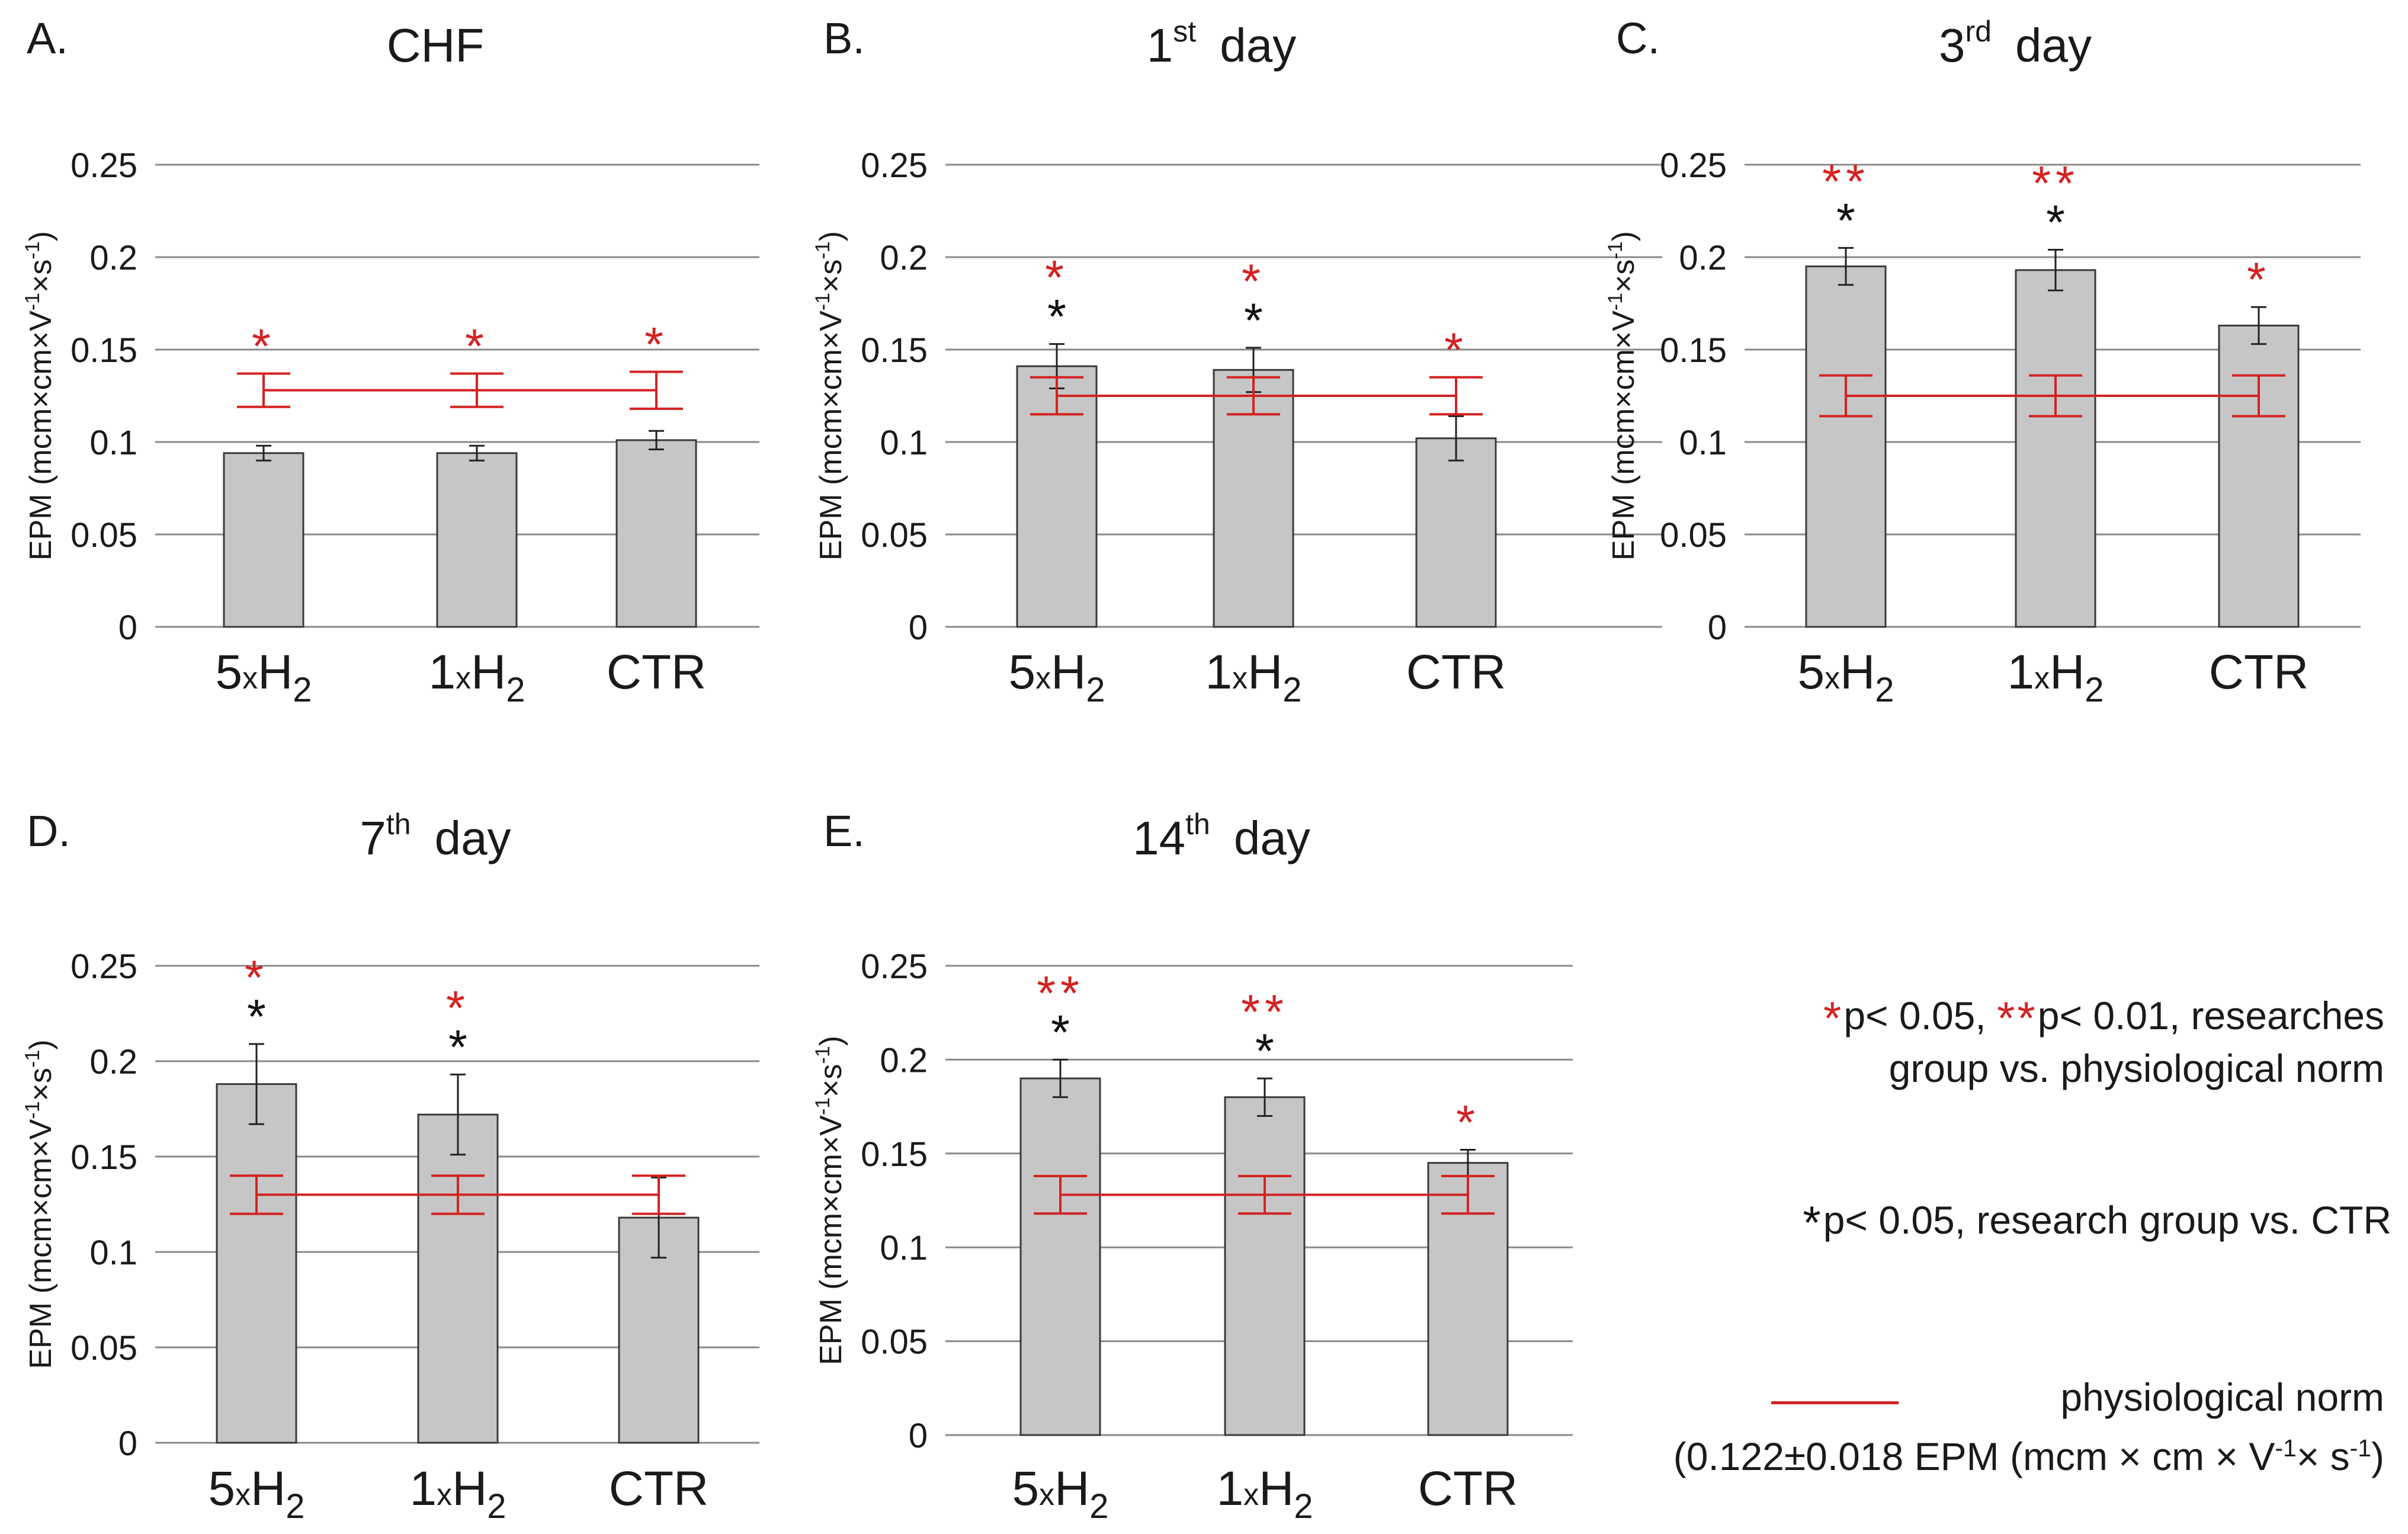  What do you see at coordinates (1222, 836) in the screenshot?
I see `chart-title: 14th day` at bounding box center [1222, 836].